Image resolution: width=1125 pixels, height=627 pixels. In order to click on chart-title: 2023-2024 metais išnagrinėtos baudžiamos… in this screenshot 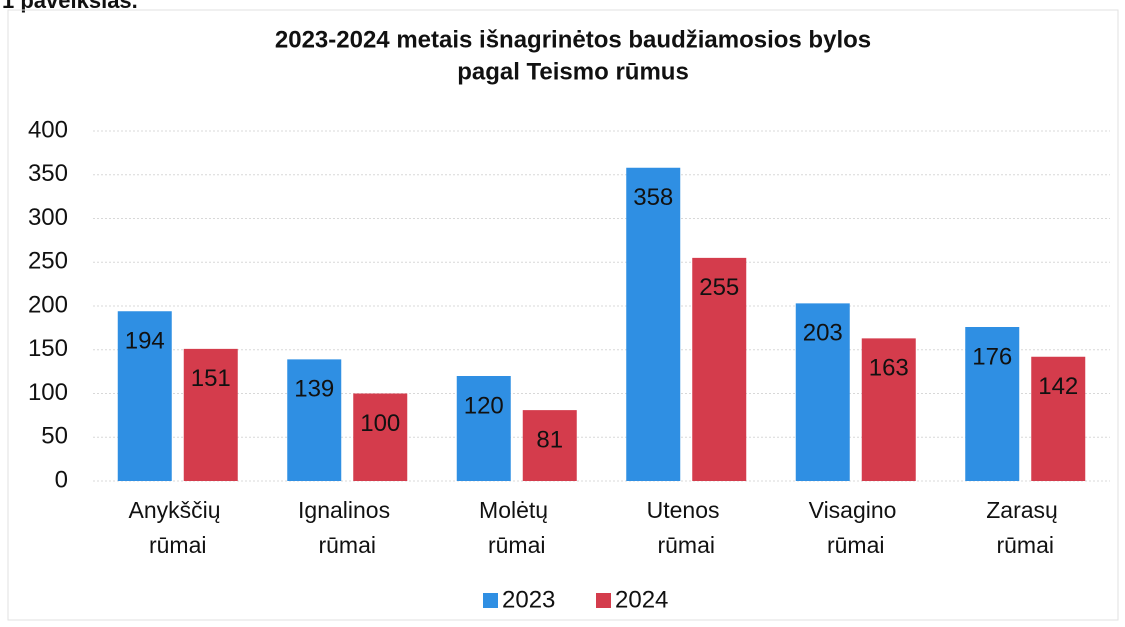, I will do `click(573, 39)`.